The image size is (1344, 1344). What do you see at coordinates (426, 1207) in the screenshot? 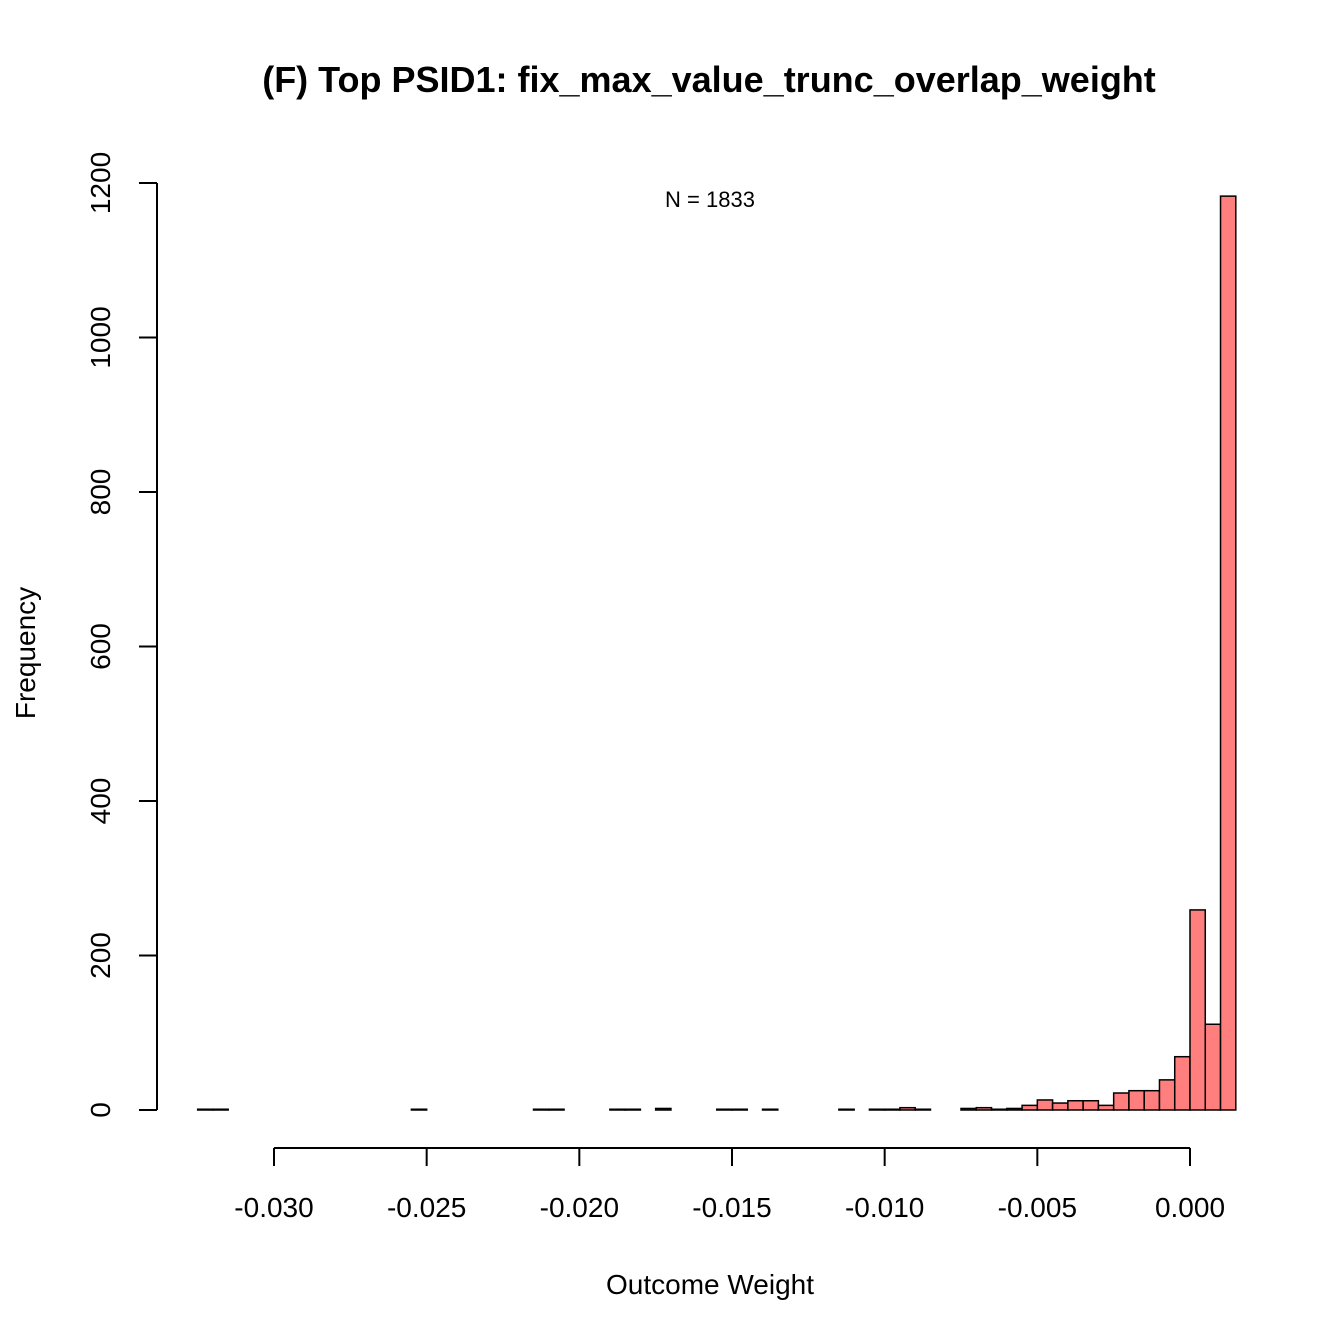
I see `x-tick-label: -0.025` at bounding box center [426, 1207].